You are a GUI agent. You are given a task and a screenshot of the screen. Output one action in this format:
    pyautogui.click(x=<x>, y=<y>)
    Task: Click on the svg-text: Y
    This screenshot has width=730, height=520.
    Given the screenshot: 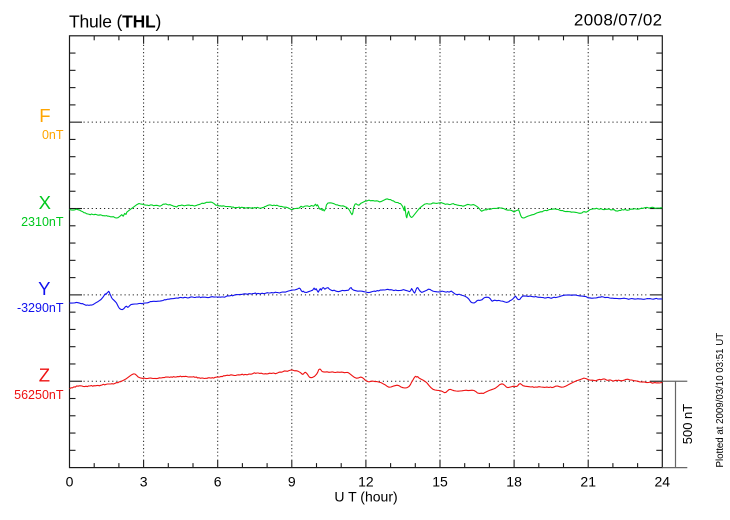 What is the action you would take?
    pyautogui.click(x=44, y=288)
    